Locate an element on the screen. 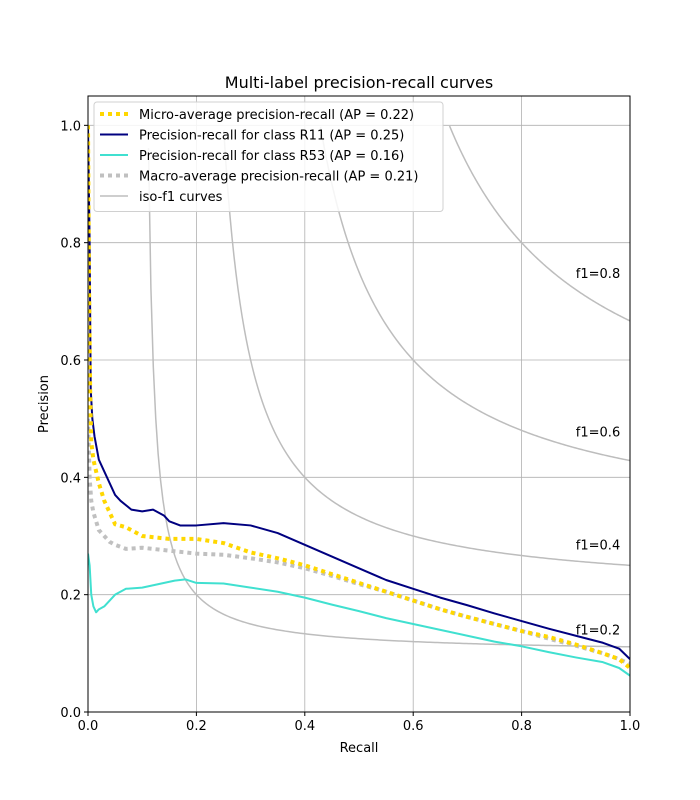 Image resolution: width=700 pixels, height=800 pixels. y-tick-label: 0.6 is located at coordinates (70, 361).